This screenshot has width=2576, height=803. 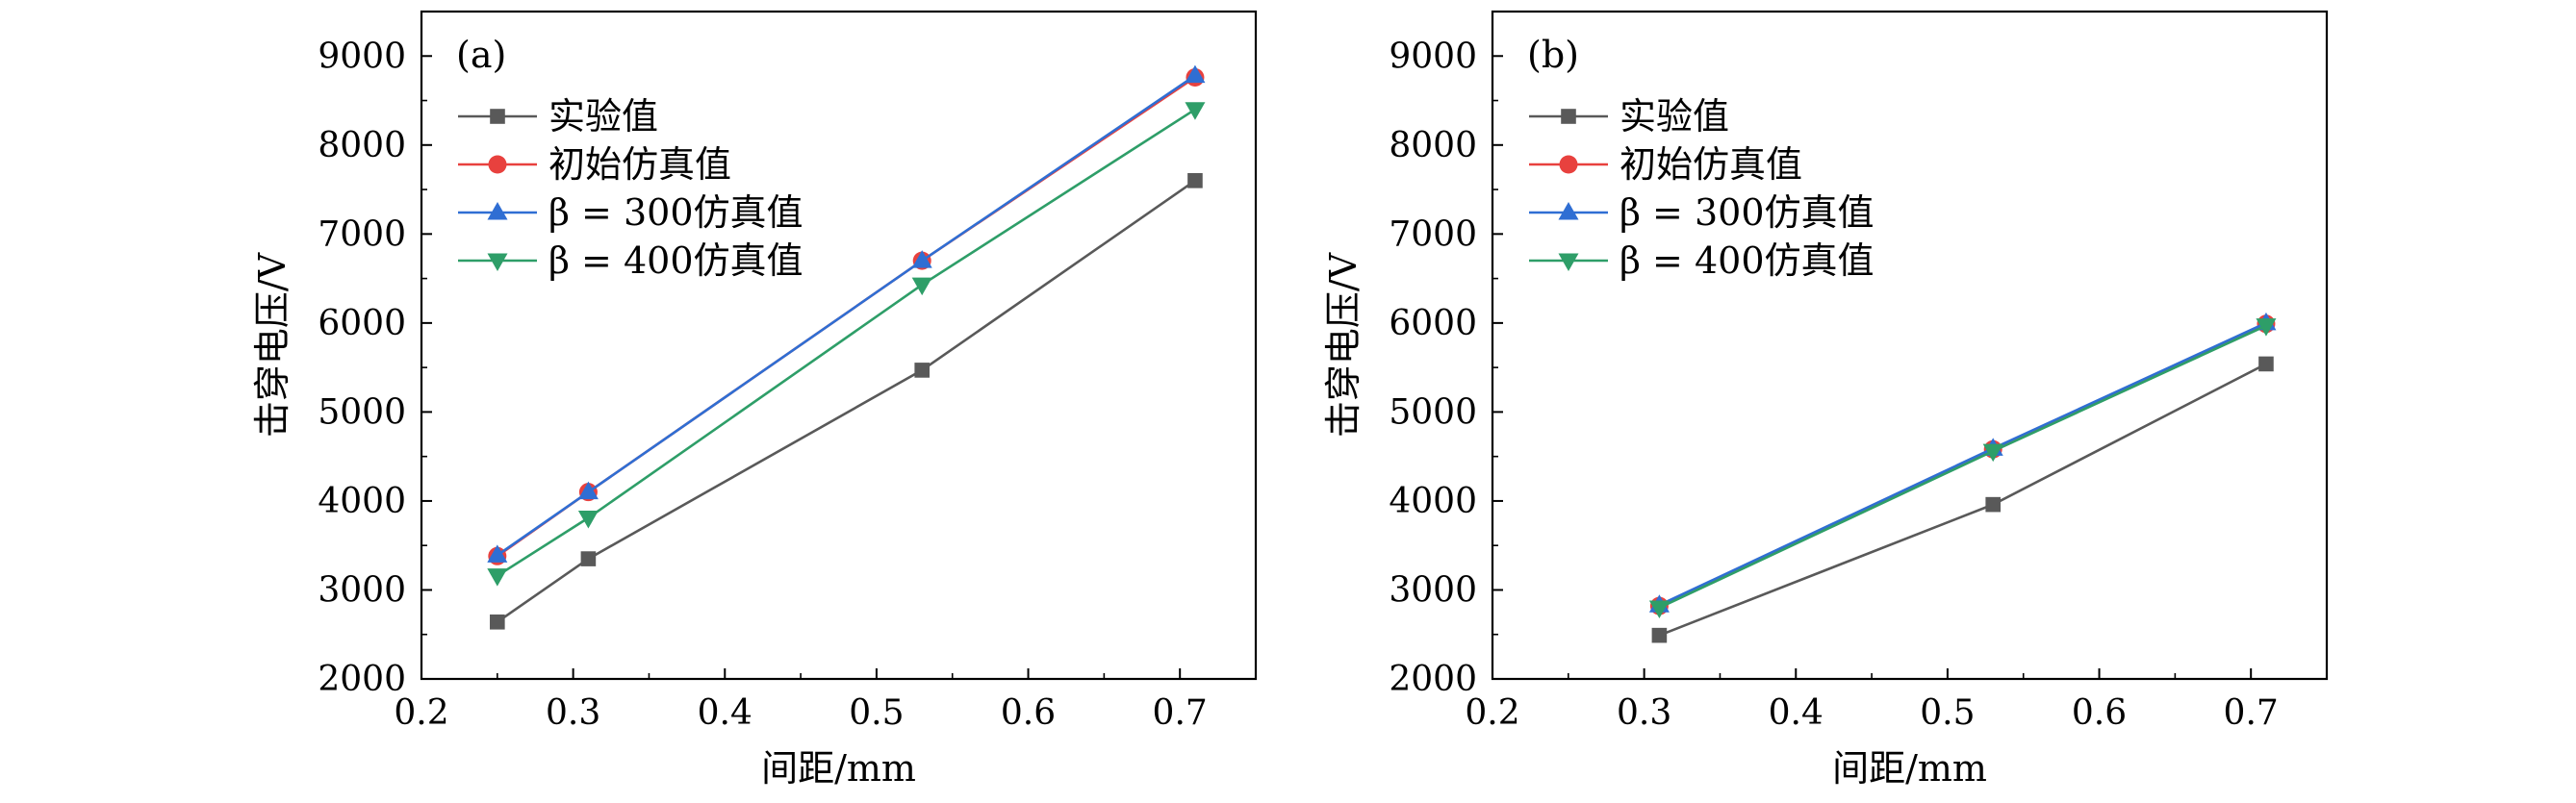 I want to click on panel-label: (a), so click(x=481, y=55).